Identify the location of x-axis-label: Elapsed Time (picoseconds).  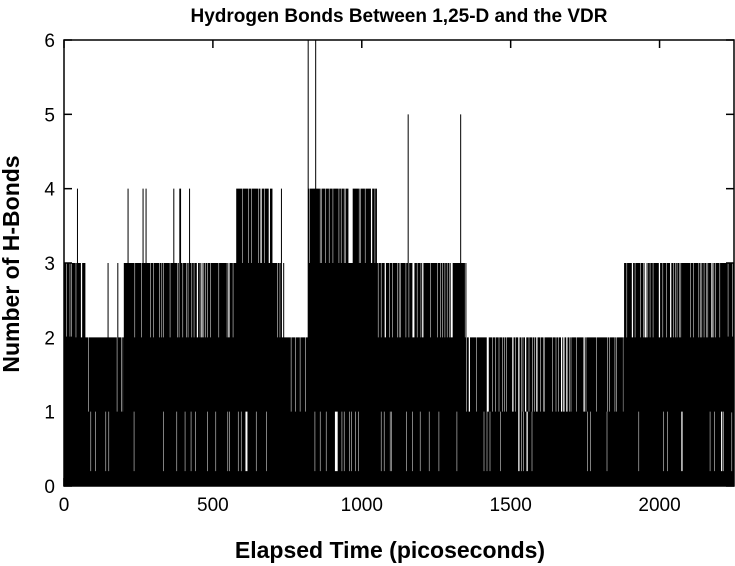
(390, 550).